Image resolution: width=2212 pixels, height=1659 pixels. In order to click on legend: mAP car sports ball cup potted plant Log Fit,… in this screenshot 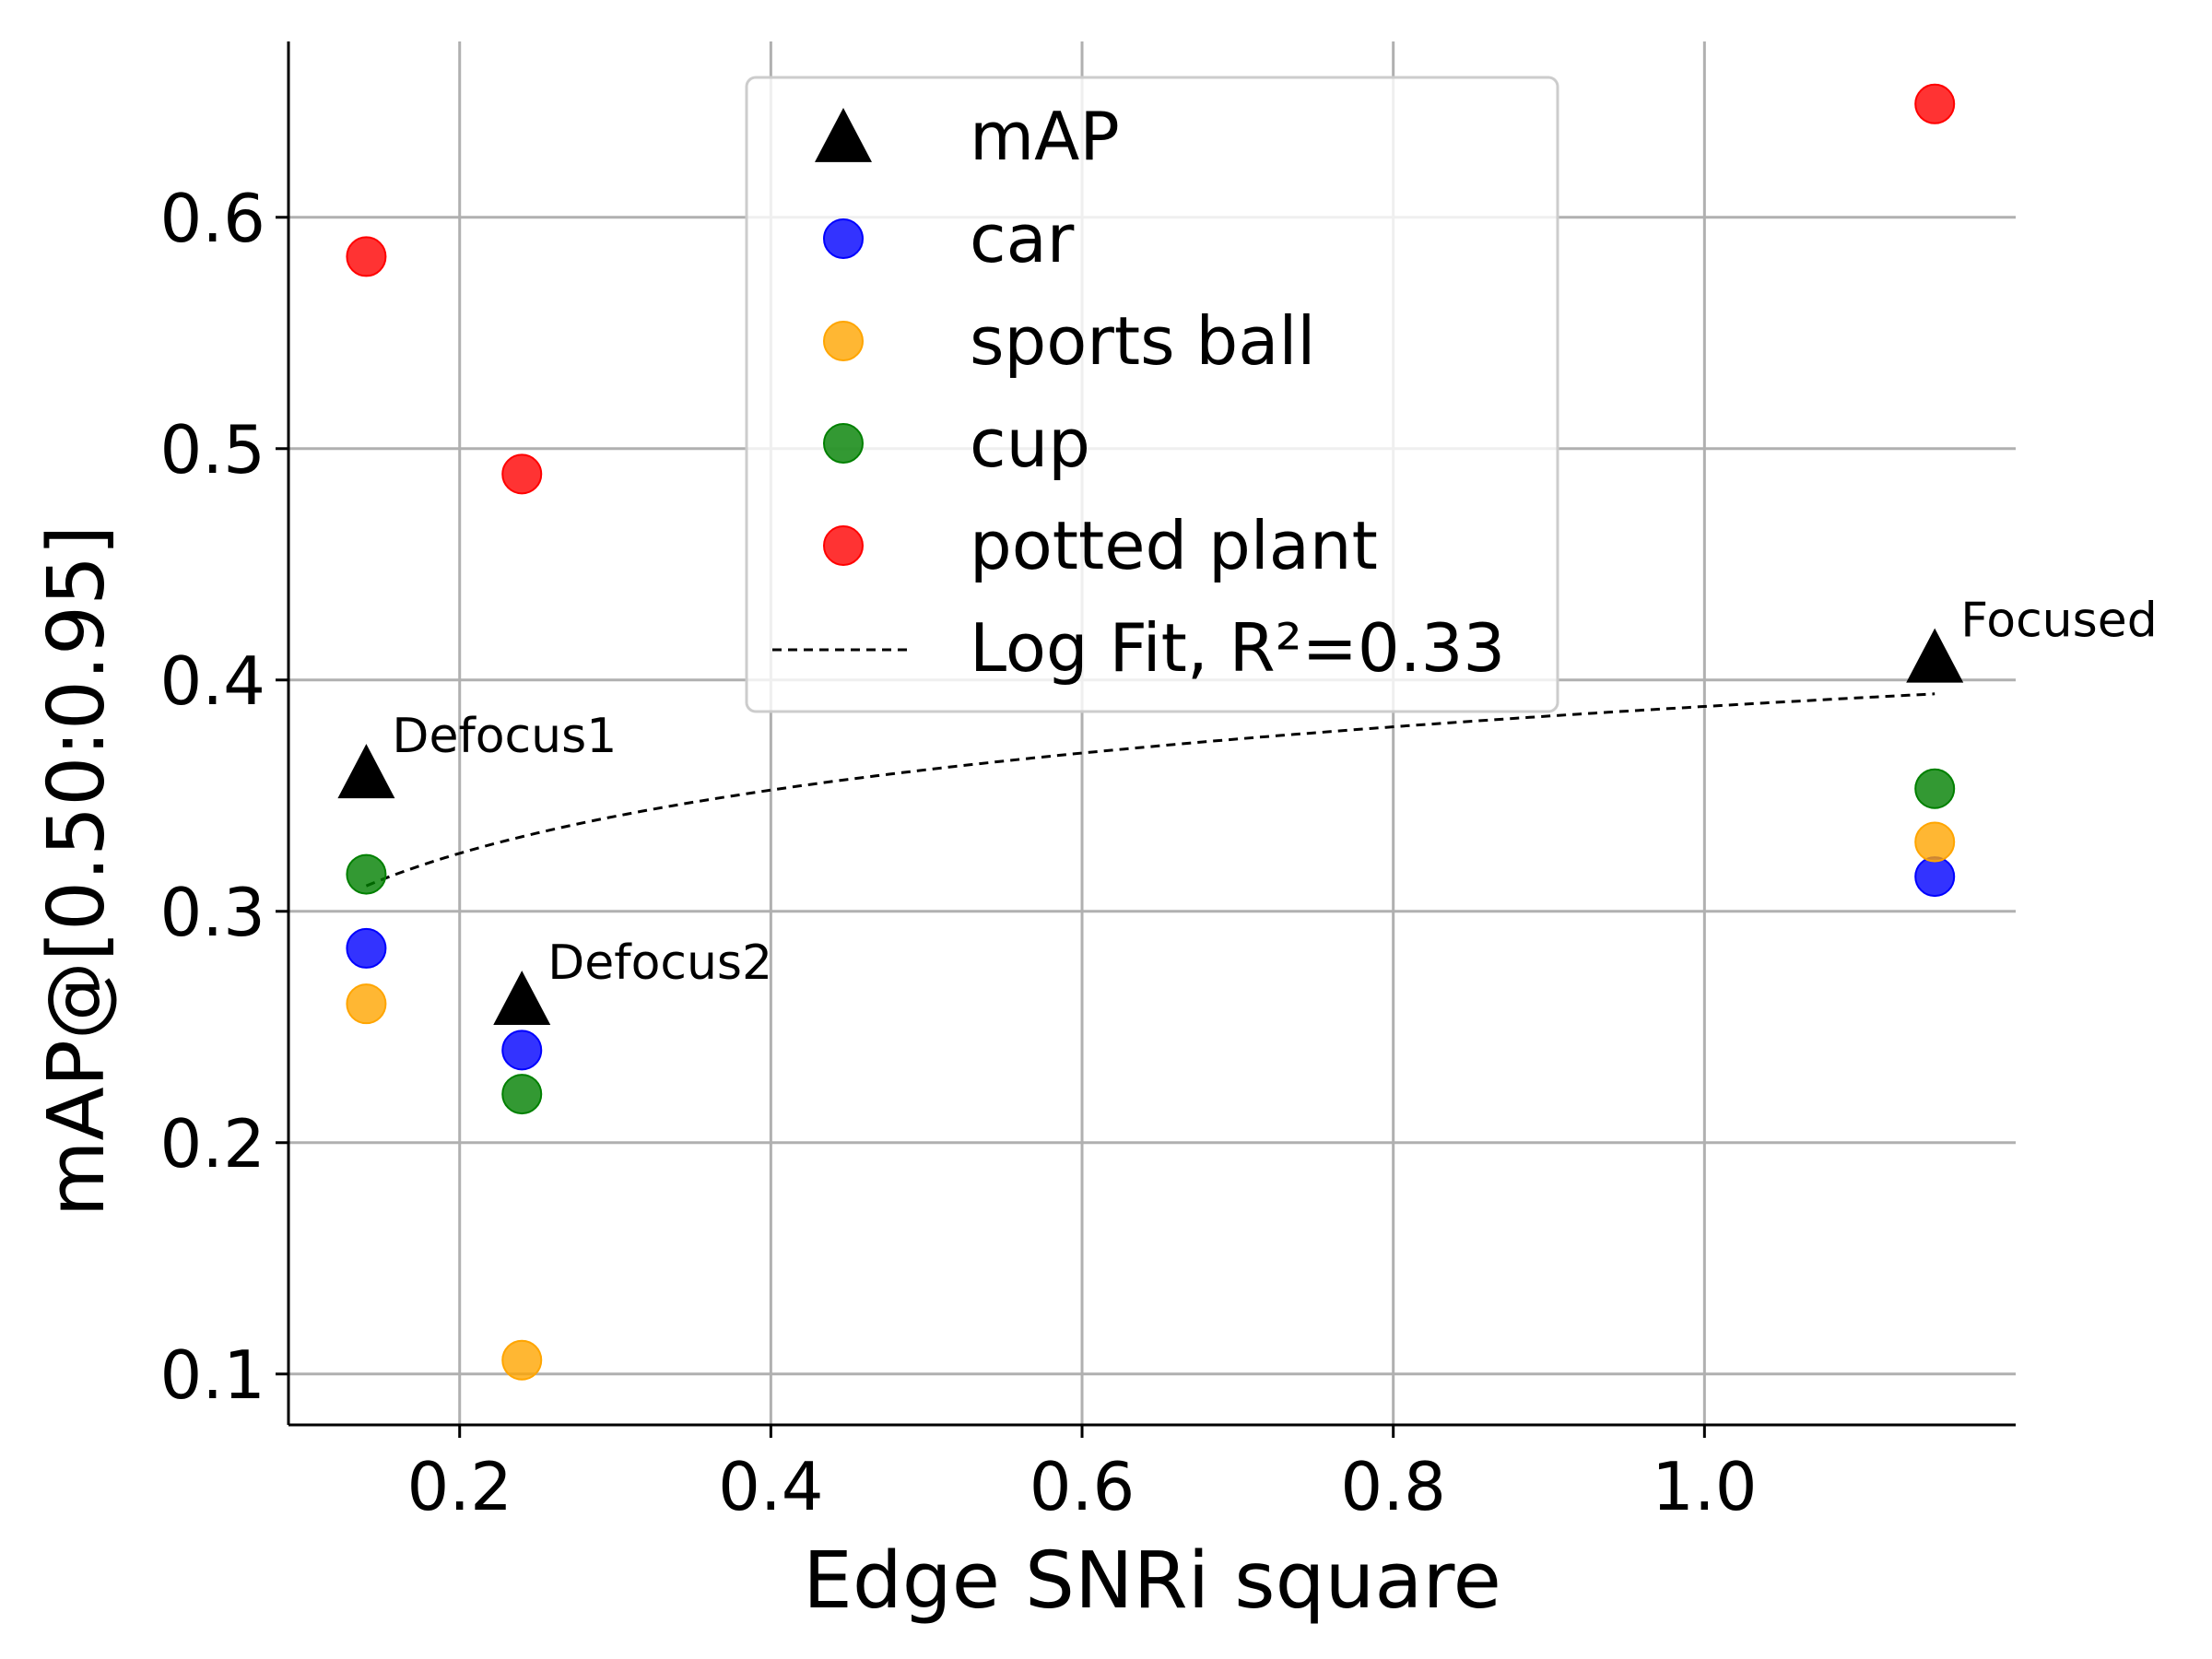, I will do `click(1152, 394)`.